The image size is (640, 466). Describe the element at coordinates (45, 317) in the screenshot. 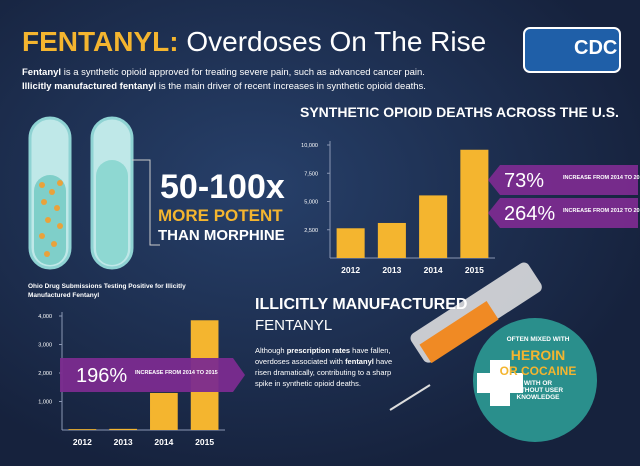

I see `y-tick-label: 4,000` at that location.